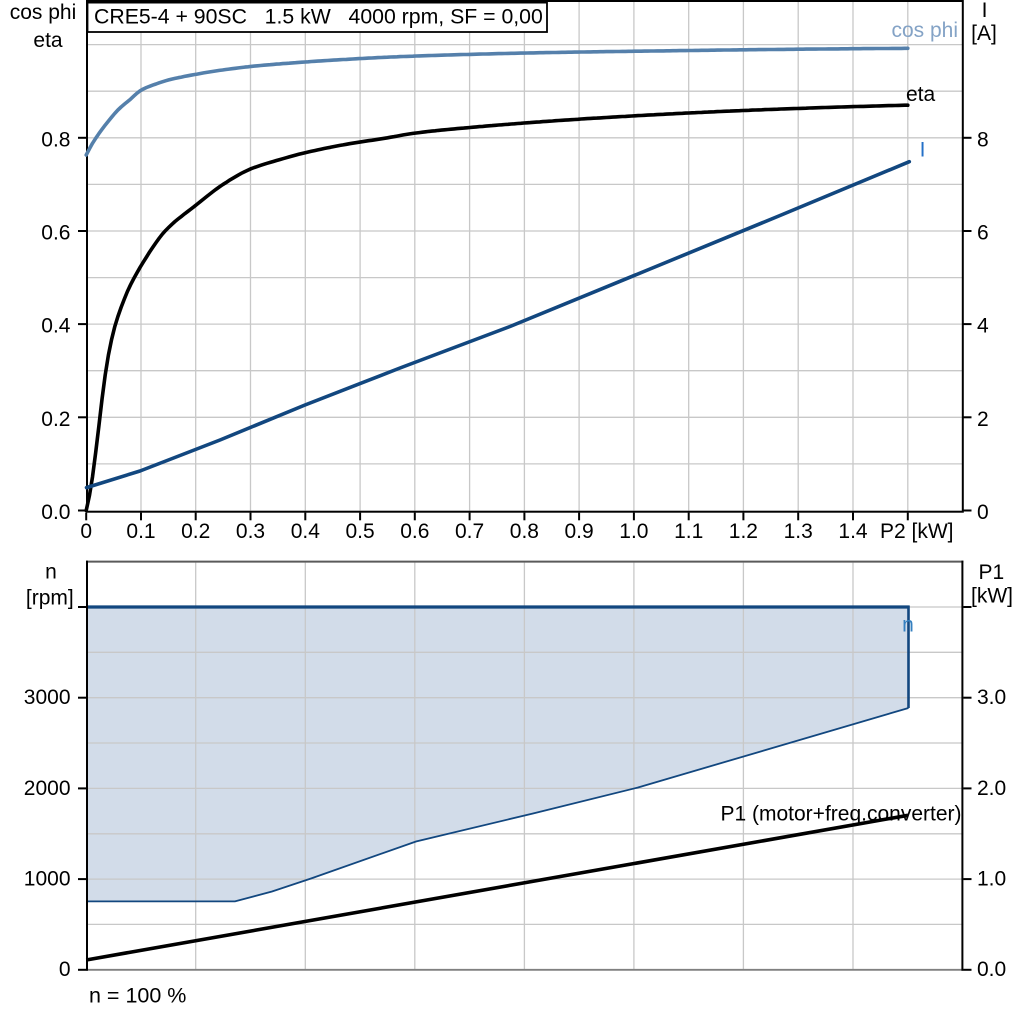 The width and height of the screenshot is (1024, 1024). Describe the element at coordinates (853, 531) in the screenshot. I see `svg-text: 1.4` at that location.